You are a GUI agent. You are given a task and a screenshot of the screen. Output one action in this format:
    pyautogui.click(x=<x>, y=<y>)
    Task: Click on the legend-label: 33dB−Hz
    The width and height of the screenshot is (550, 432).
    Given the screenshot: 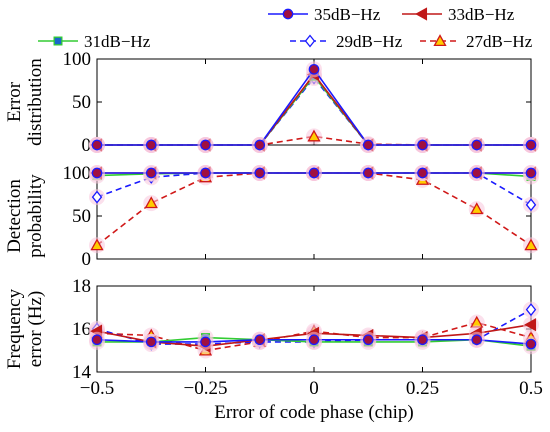 What is the action you would take?
    pyautogui.click(x=481, y=14)
    